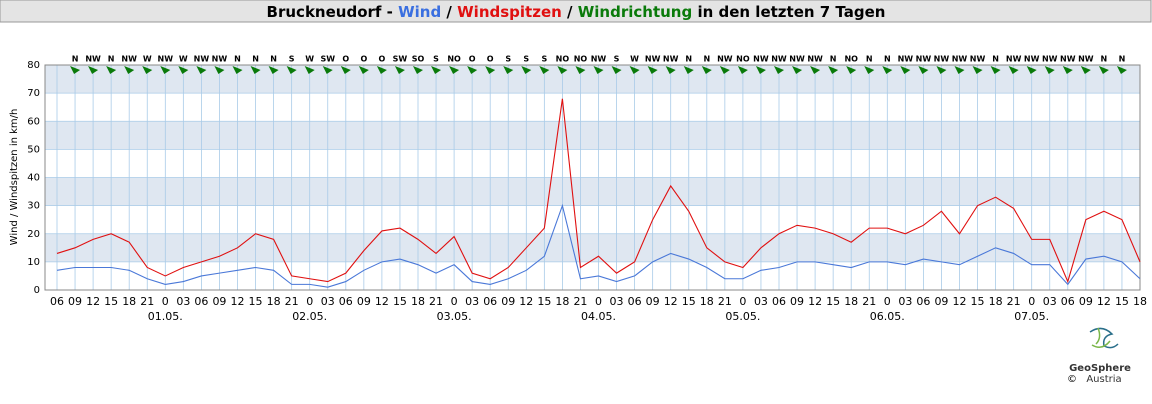  What do you see at coordinates (454, 316) in the screenshot?
I see `date-label: 03.05.` at bounding box center [454, 316].